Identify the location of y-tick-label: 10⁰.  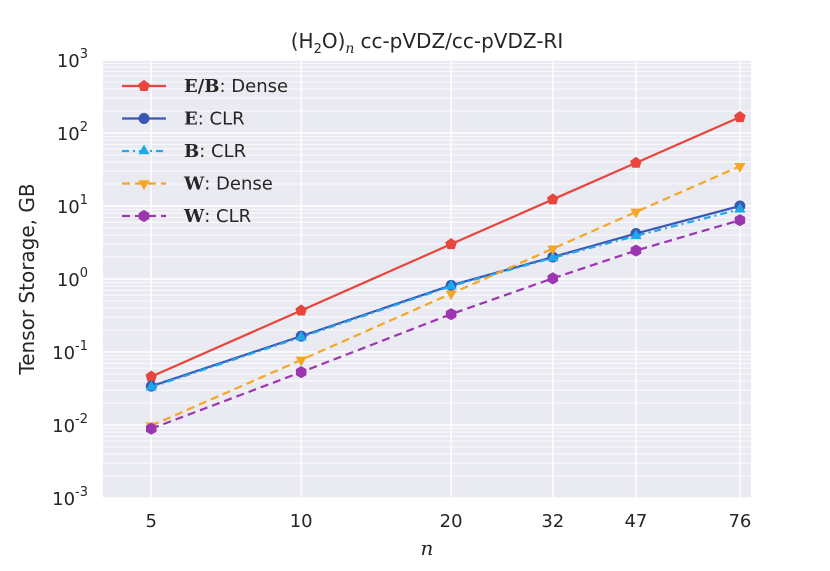
(72, 278).